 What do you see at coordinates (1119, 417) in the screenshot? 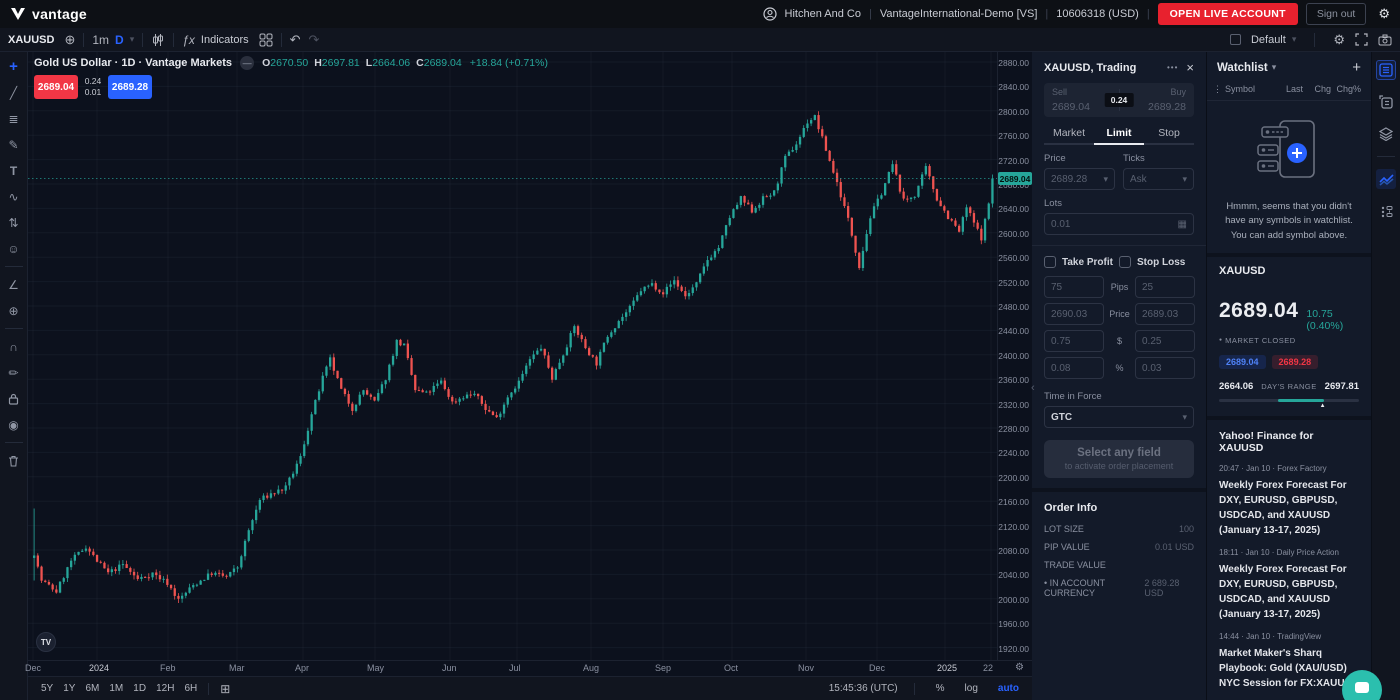
I see `tif-select: GTC ▾` at bounding box center [1119, 417].